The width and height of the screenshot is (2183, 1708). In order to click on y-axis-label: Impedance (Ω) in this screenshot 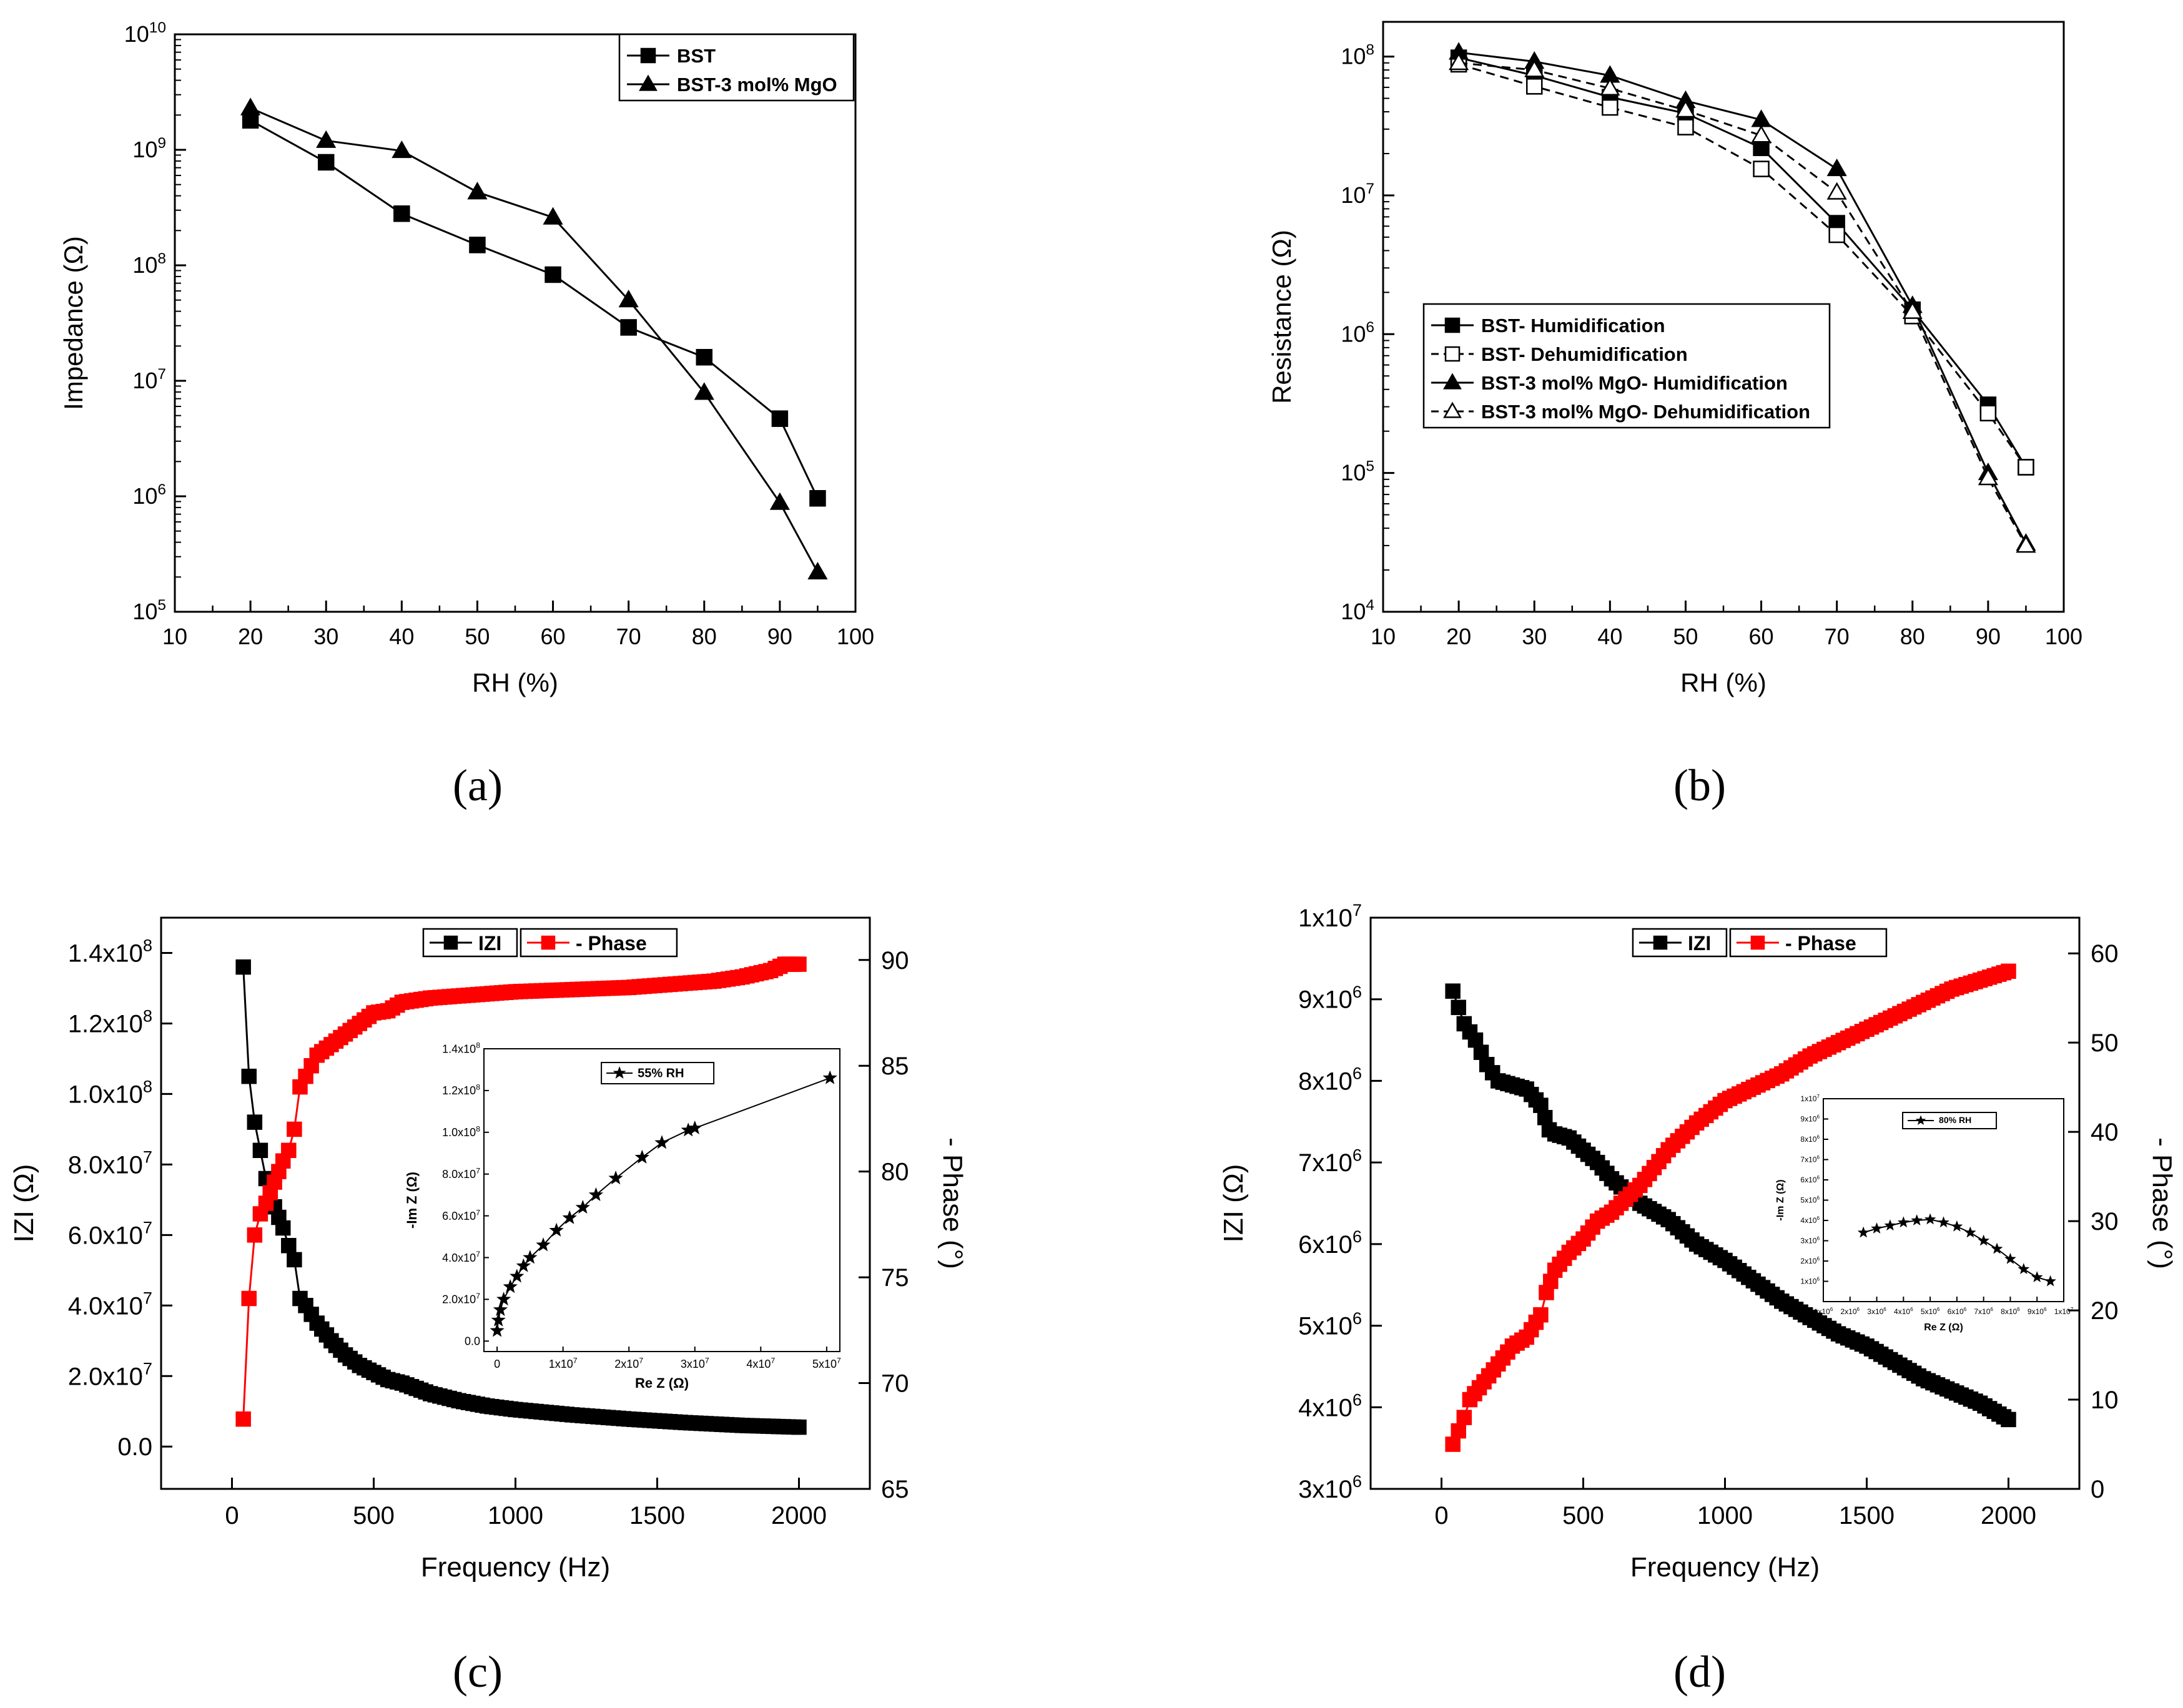, I will do `click(73, 323)`.